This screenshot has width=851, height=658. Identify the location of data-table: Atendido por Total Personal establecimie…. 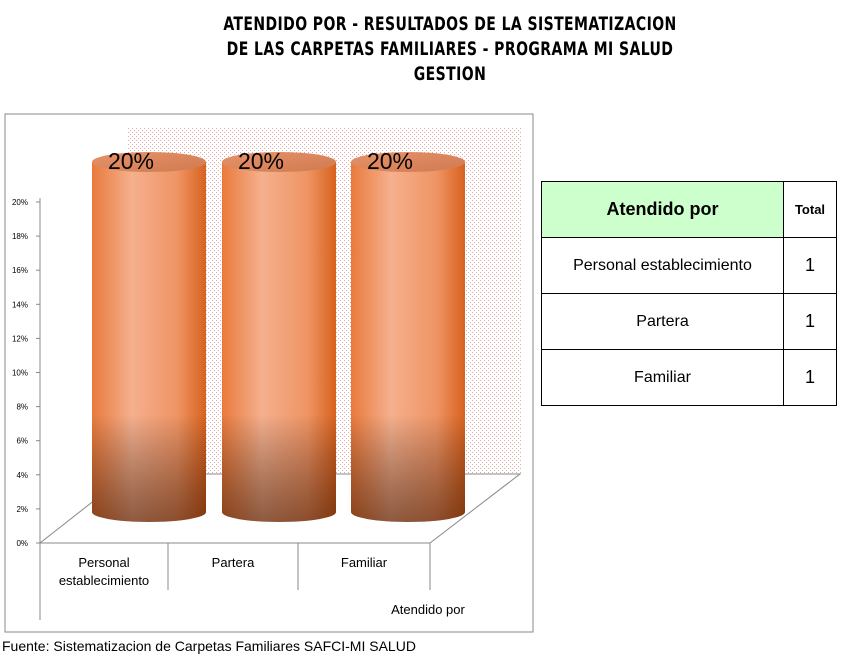
(689, 293).